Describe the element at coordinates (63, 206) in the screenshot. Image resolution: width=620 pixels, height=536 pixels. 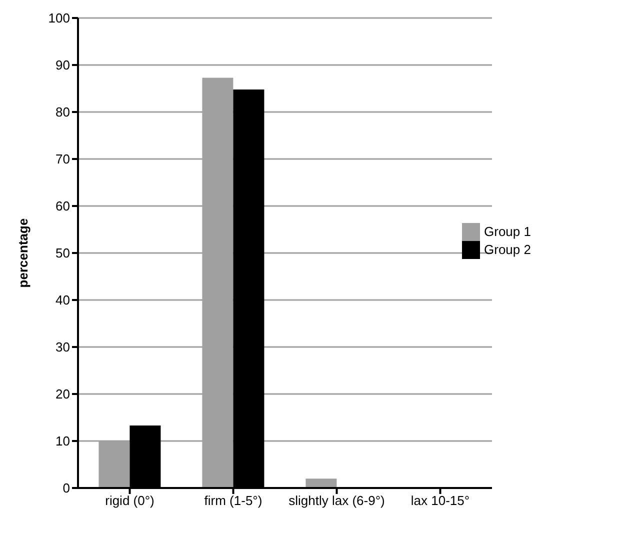
I see `y-tick-label: 60` at that location.